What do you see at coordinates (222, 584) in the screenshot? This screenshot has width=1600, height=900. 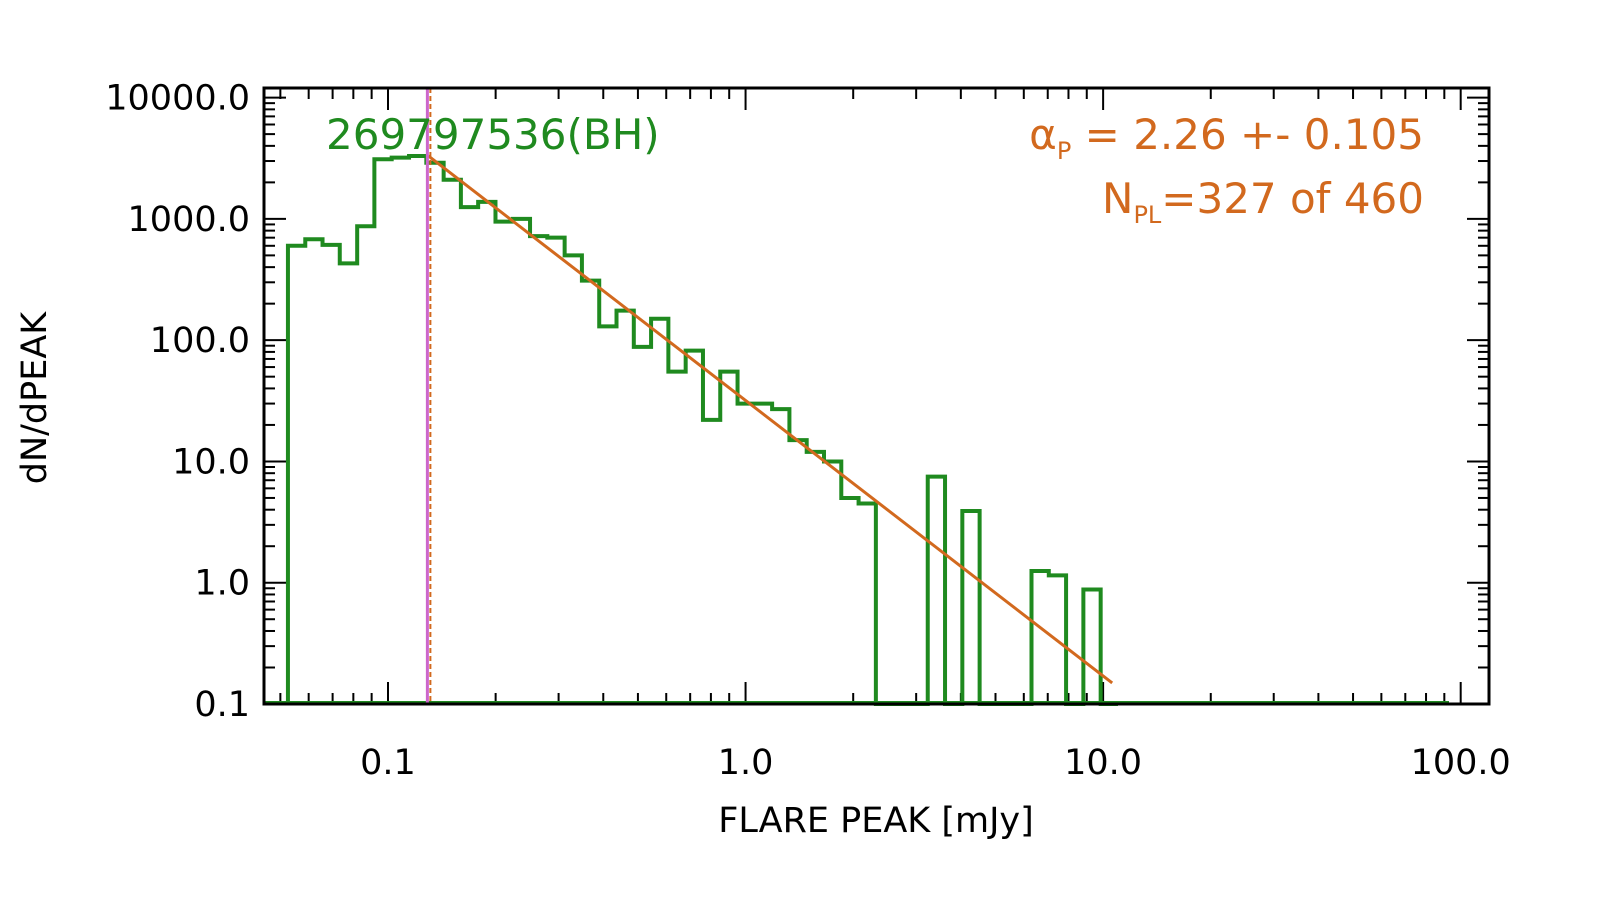 I see `y-tick-label: 1.0` at bounding box center [222, 584].